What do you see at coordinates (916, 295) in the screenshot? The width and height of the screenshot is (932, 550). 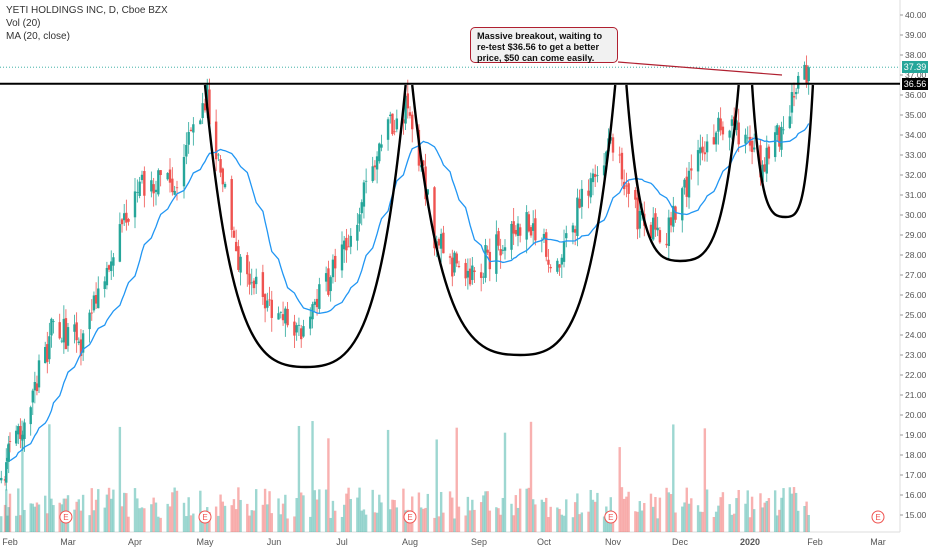 I see `y-tick-label: 26.00` at bounding box center [916, 295].